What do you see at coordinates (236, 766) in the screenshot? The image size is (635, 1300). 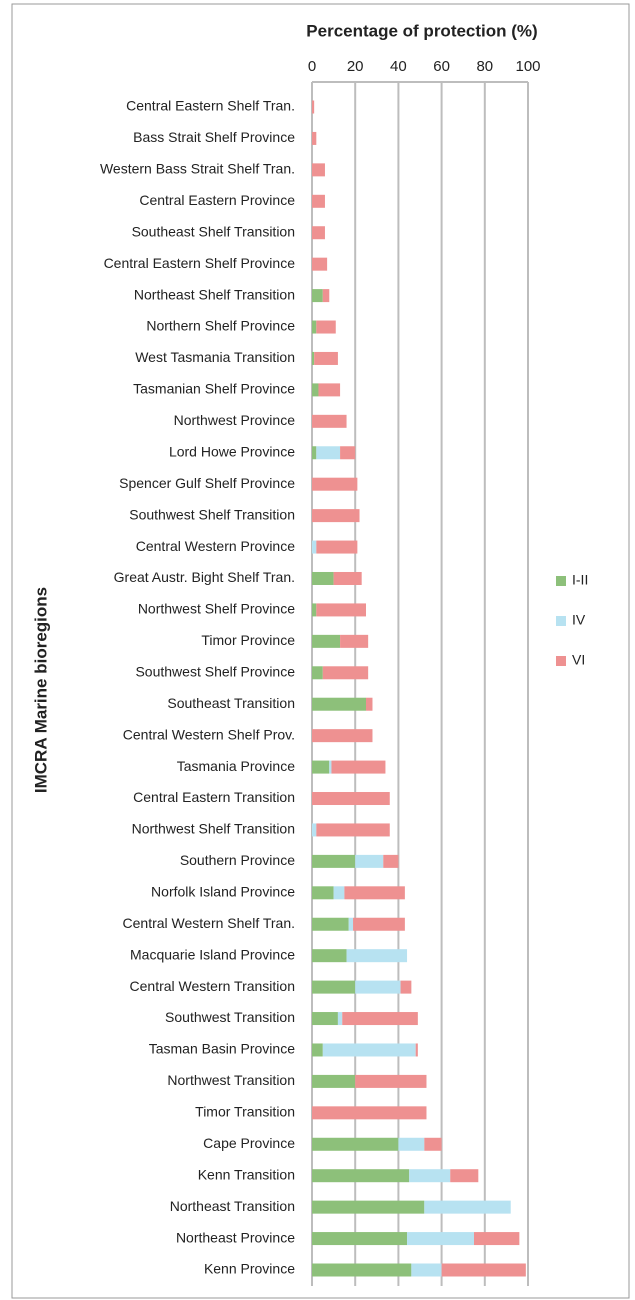 I see `y-tick-label: Tasmania Province` at bounding box center [236, 766].